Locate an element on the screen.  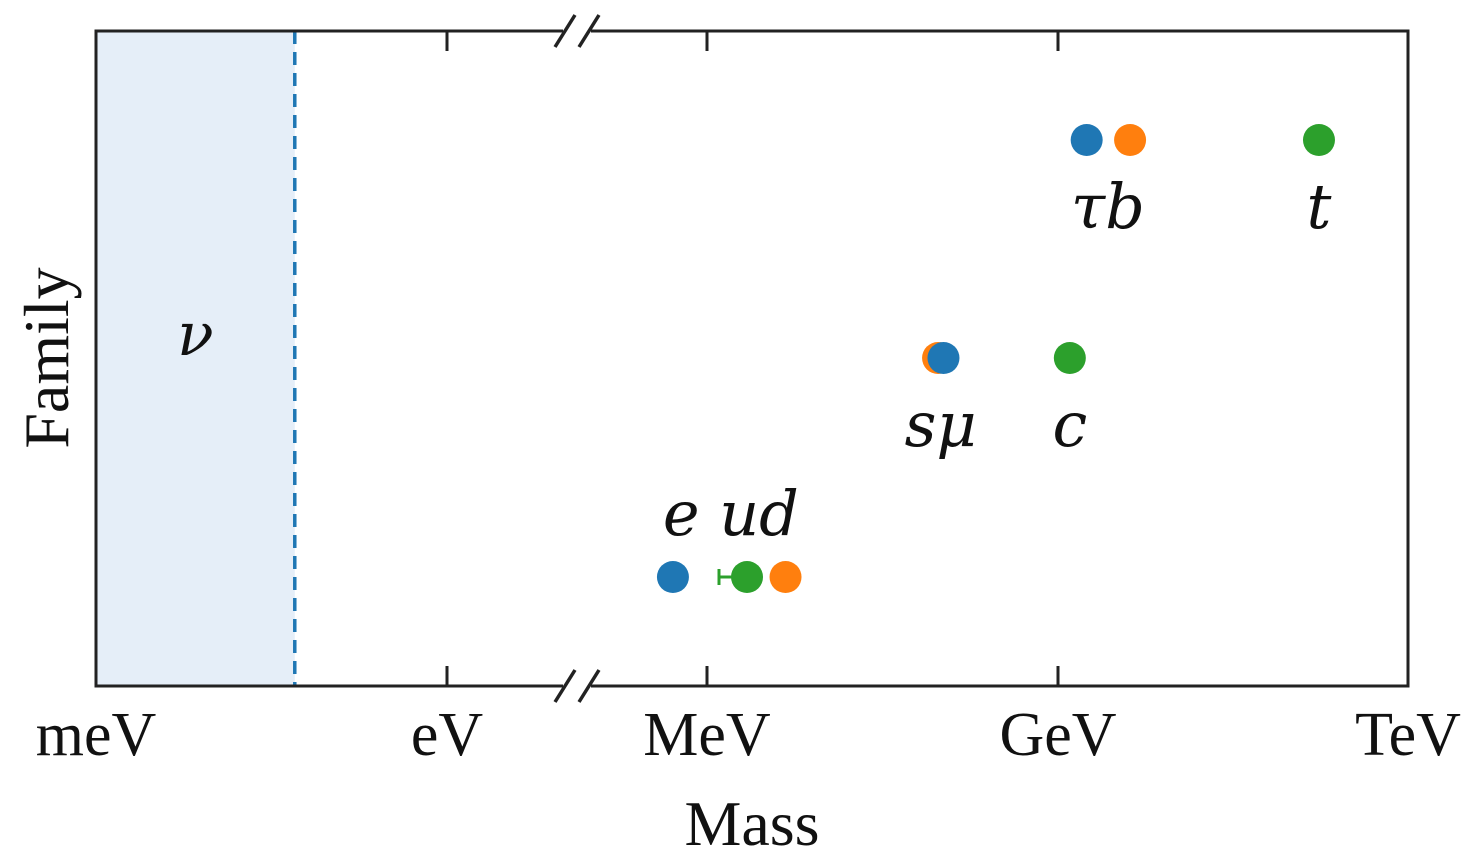
label-e-ud: e ud is located at coordinates (731, 513).